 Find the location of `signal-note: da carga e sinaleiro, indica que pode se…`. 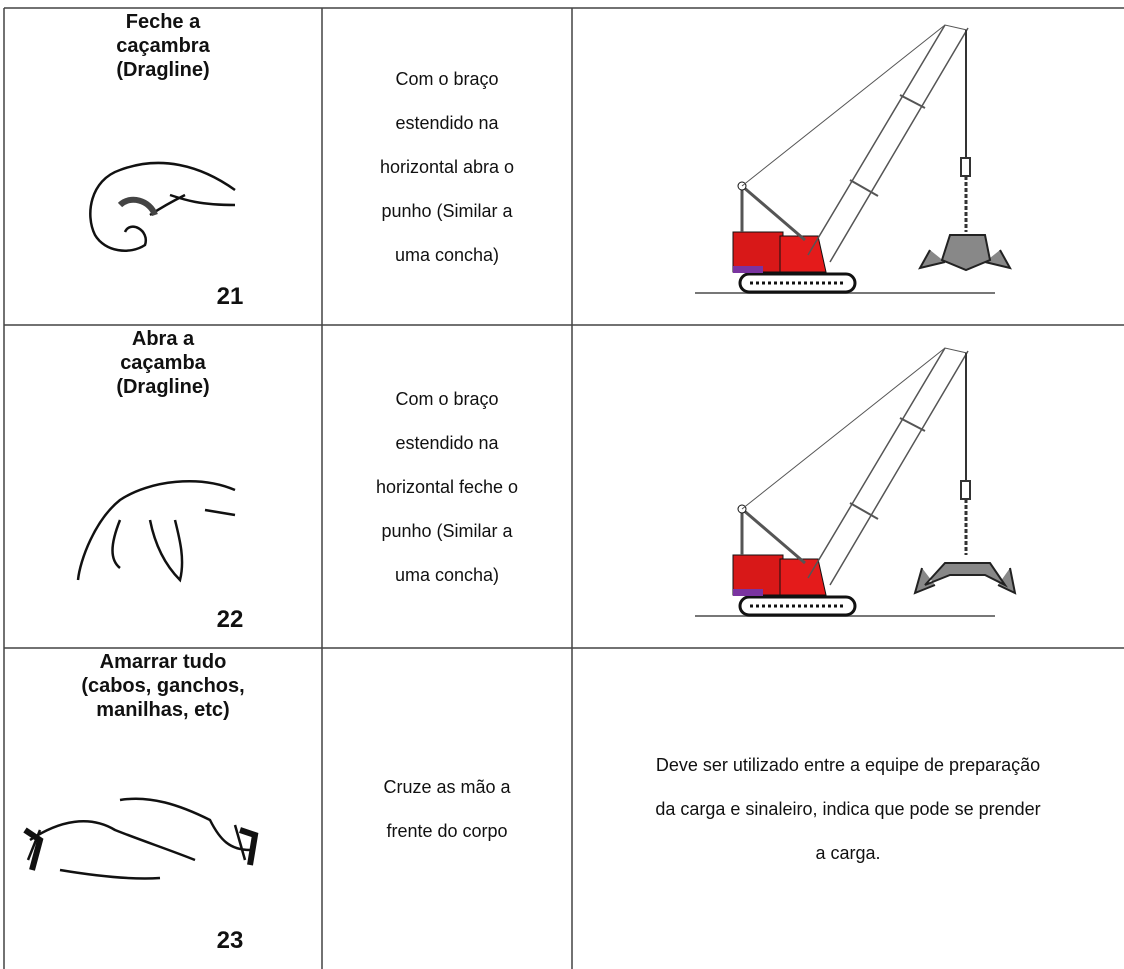

signal-note: da carga e sinaleiro, indica que pode se… is located at coordinates (848, 808).